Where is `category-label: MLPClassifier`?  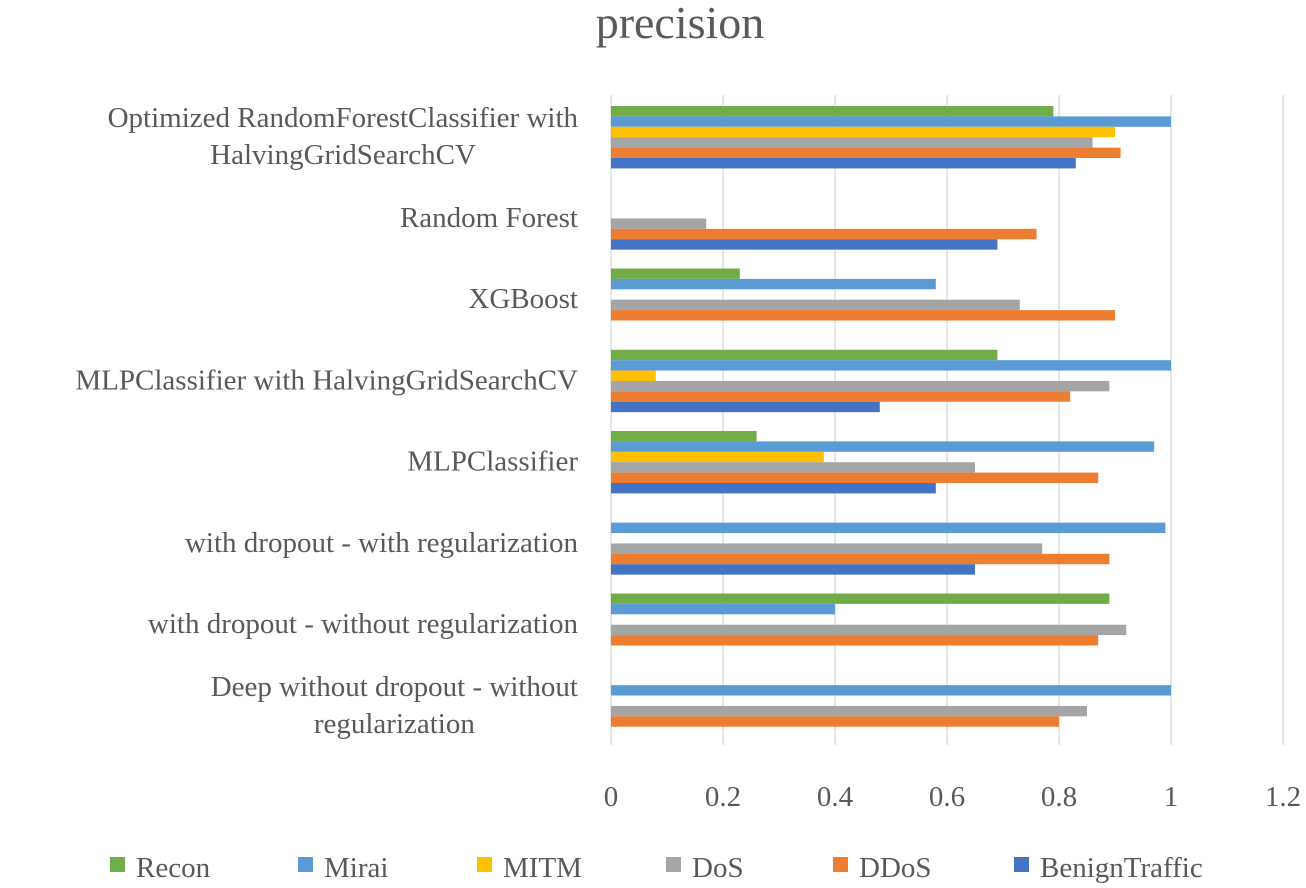
category-label: MLPClassifier is located at coordinates (492, 462).